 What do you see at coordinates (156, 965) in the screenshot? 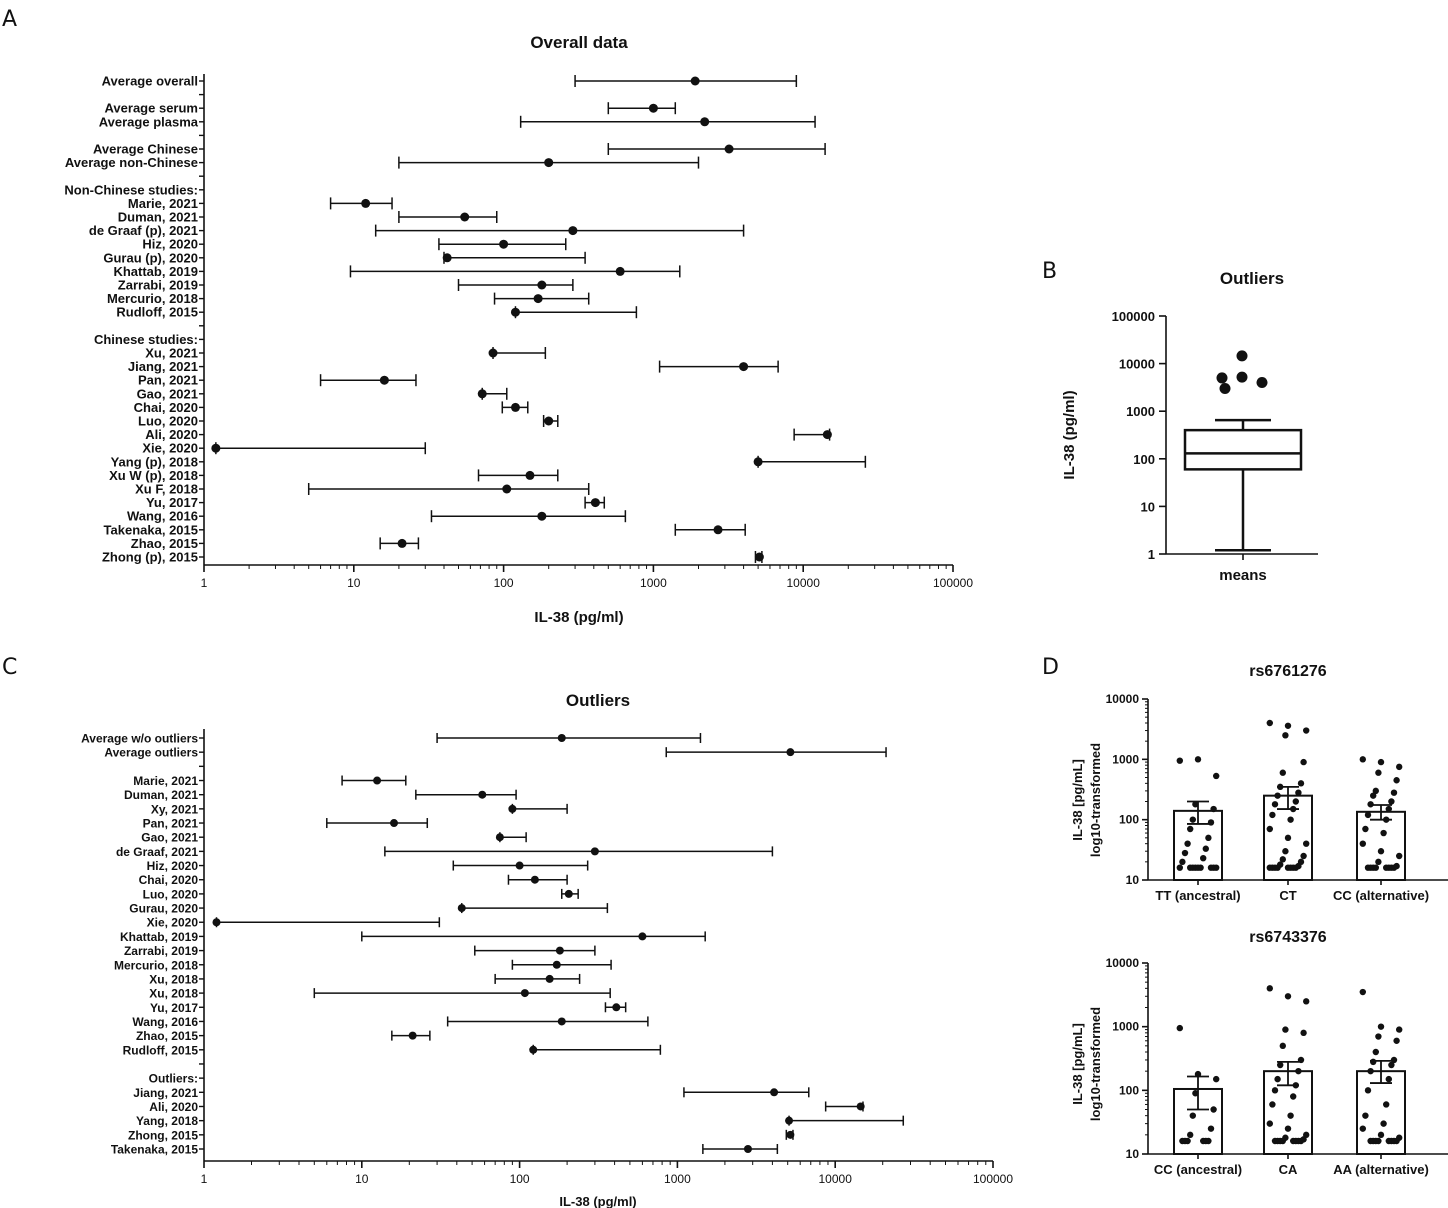
I see `row-label: Mercurio, 2018` at bounding box center [156, 965].